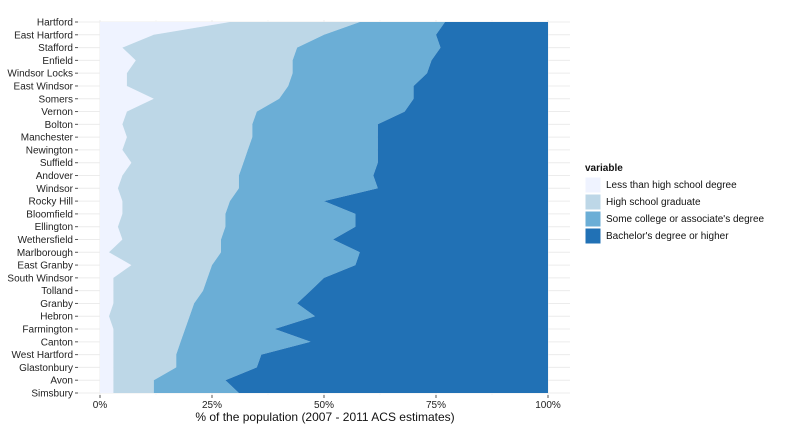 Image resolution: width=792 pixels, height=432 pixels. I want to click on x-tick-label: 100%, so click(548, 405).